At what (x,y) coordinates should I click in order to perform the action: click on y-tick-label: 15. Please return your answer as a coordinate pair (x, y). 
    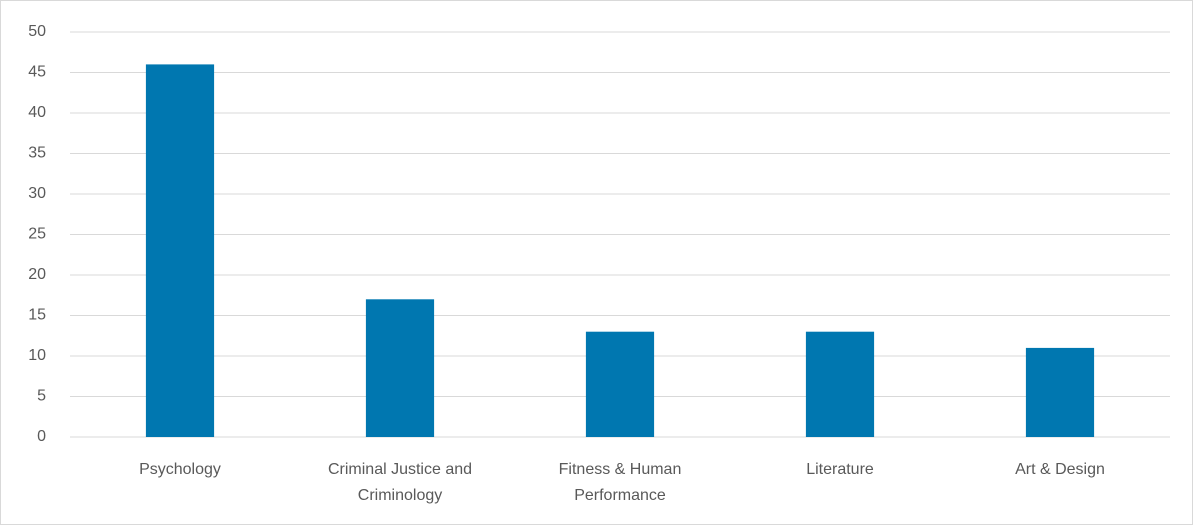
    Looking at the image, I should click on (37, 315).